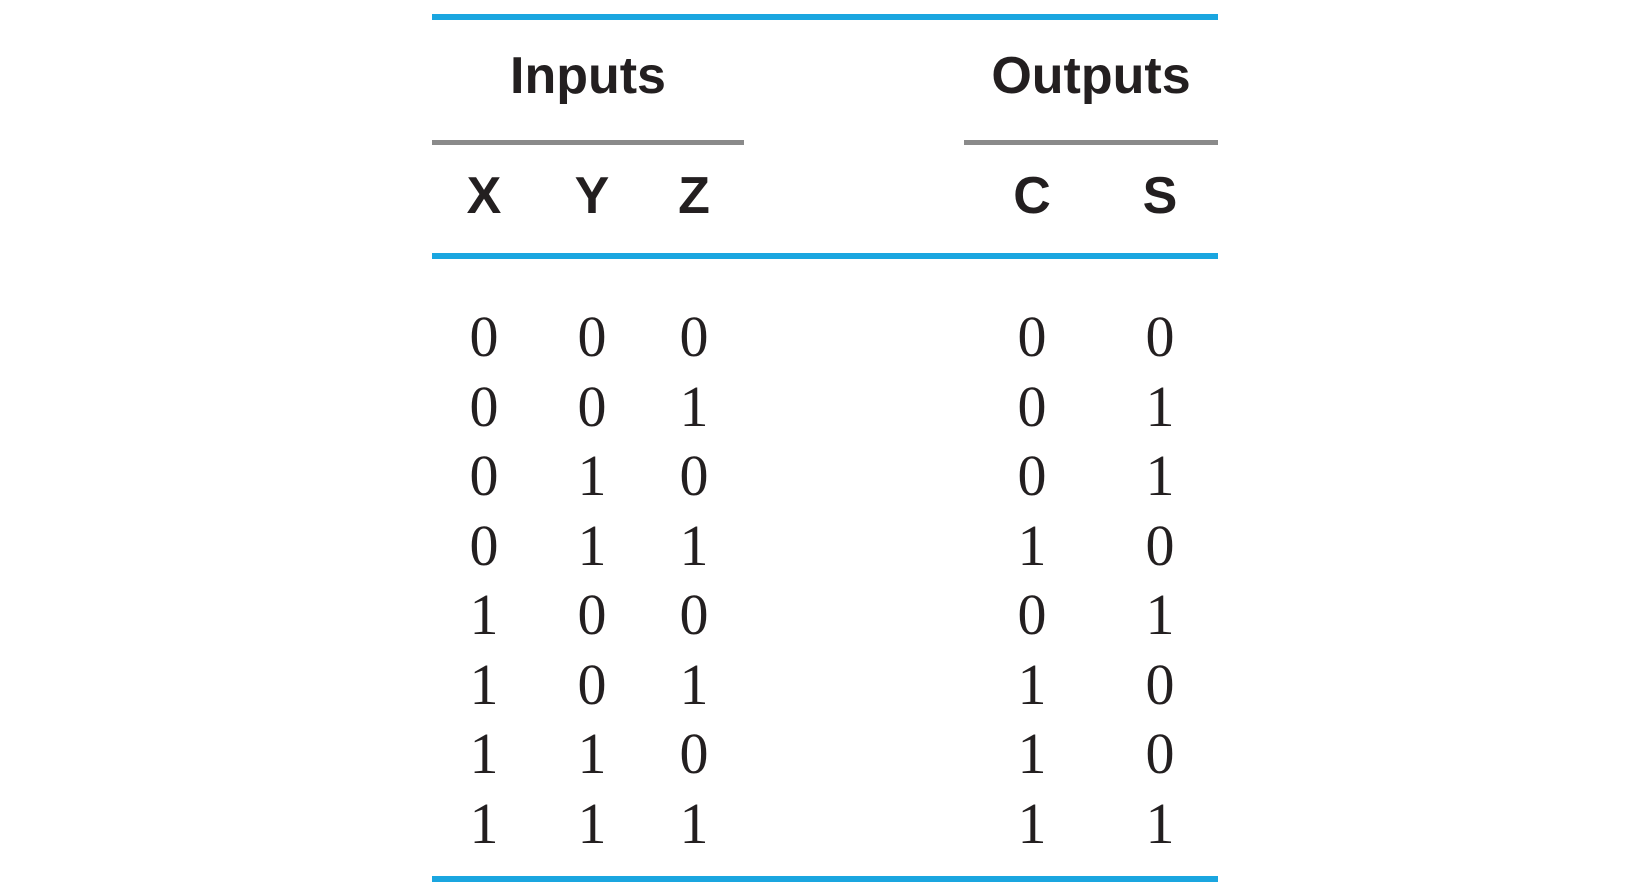  I want to click on column-header-c: C, so click(1032, 196).